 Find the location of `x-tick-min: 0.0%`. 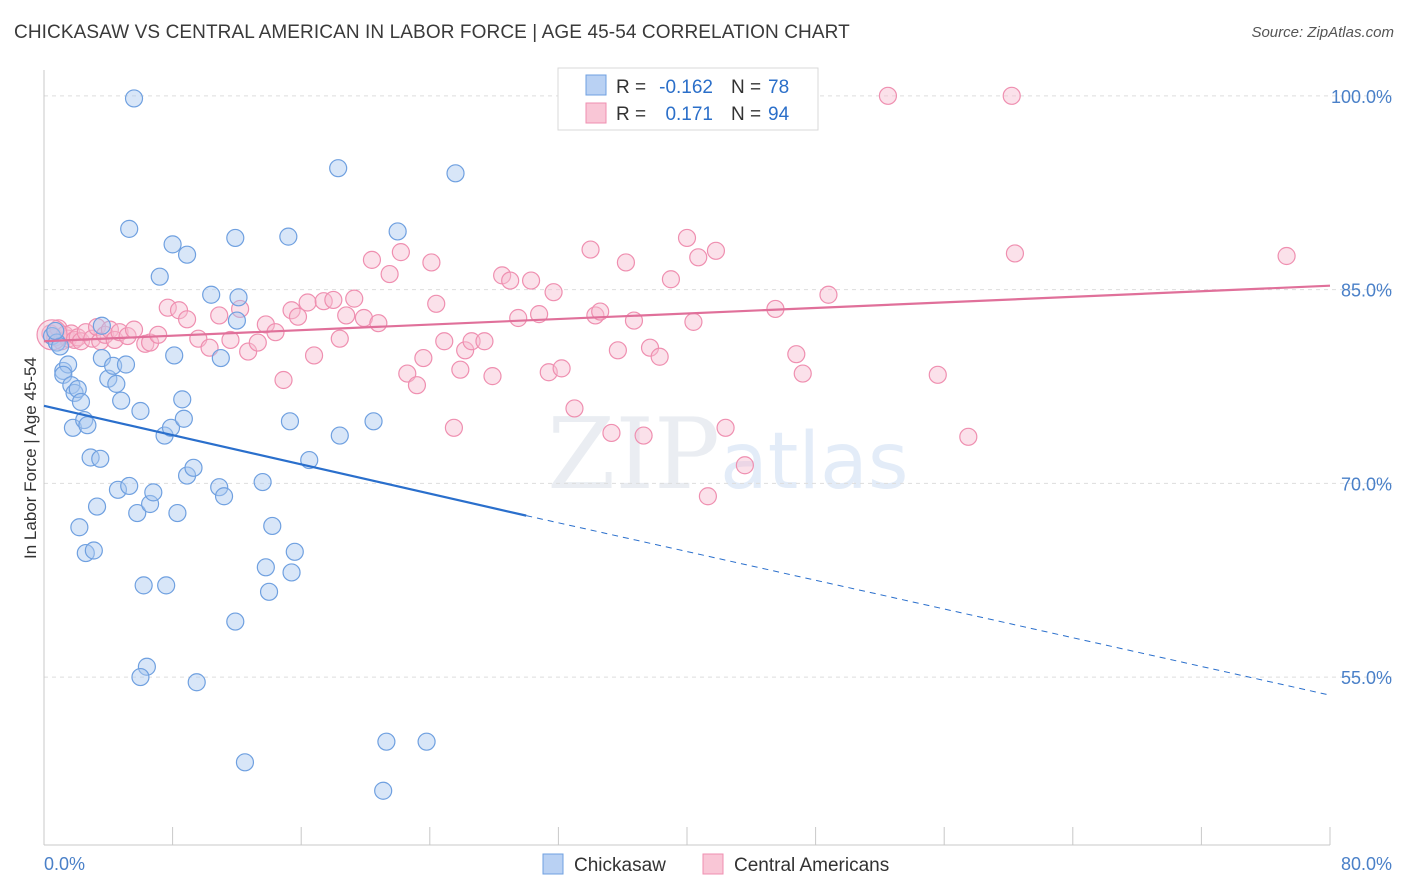

x-tick-min: 0.0% is located at coordinates (64, 864).